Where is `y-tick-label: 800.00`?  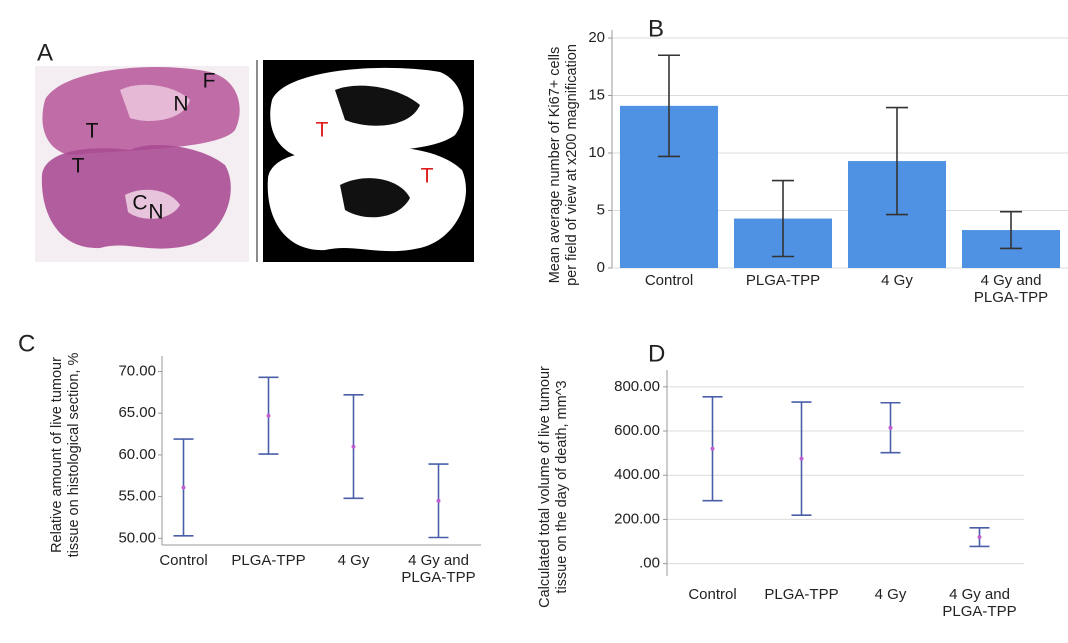 y-tick-label: 800.00 is located at coordinates (637, 386).